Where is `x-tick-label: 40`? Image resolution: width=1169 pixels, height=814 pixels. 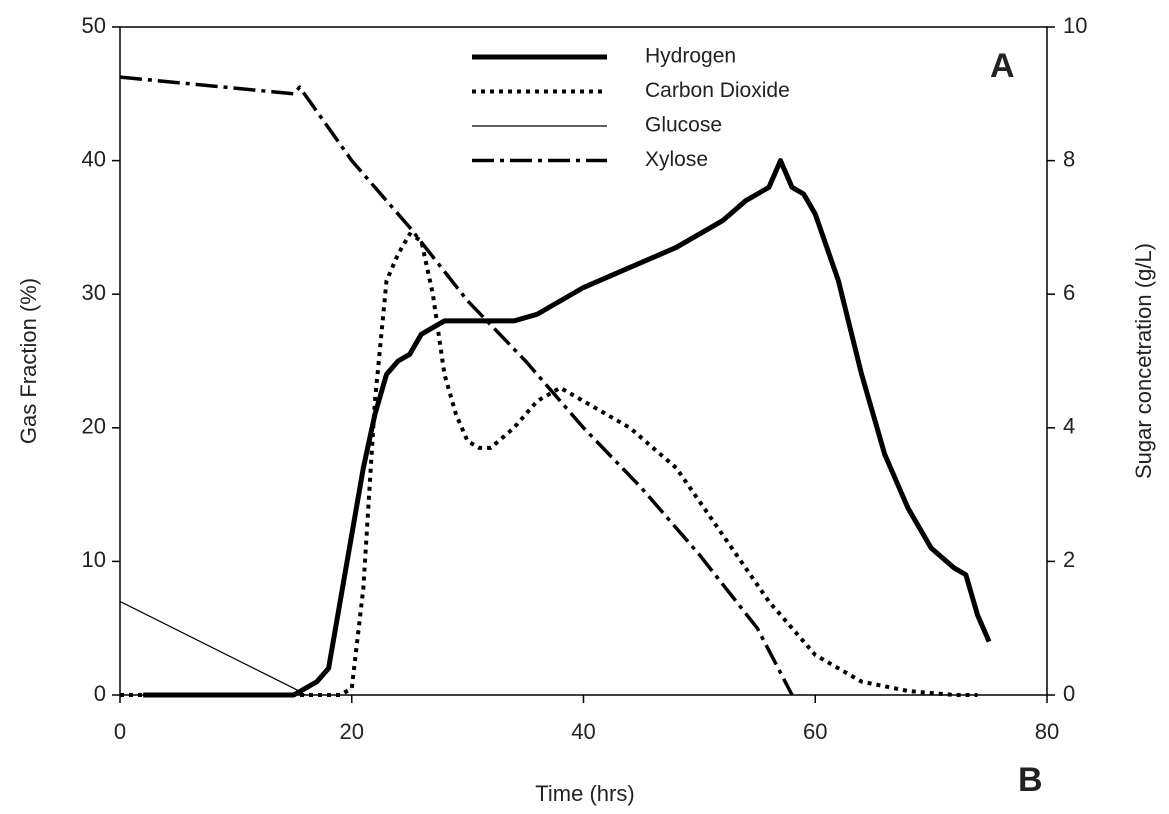 x-tick-label: 40 is located at coordinates (583, 731).